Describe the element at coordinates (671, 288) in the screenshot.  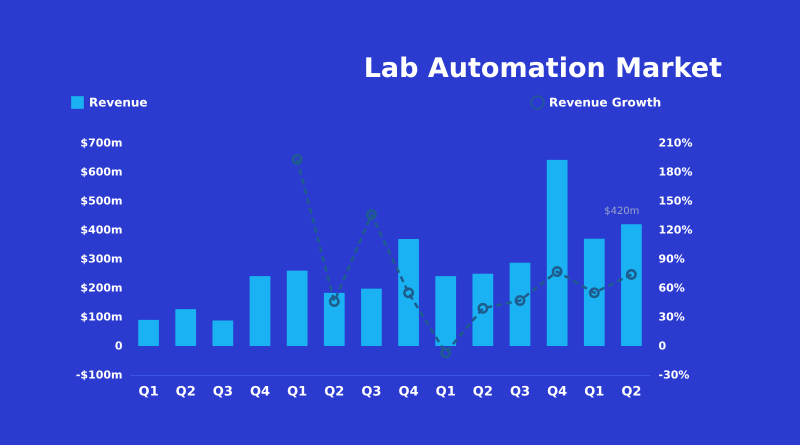
I see `y2-tick-label: 60%` at that location.